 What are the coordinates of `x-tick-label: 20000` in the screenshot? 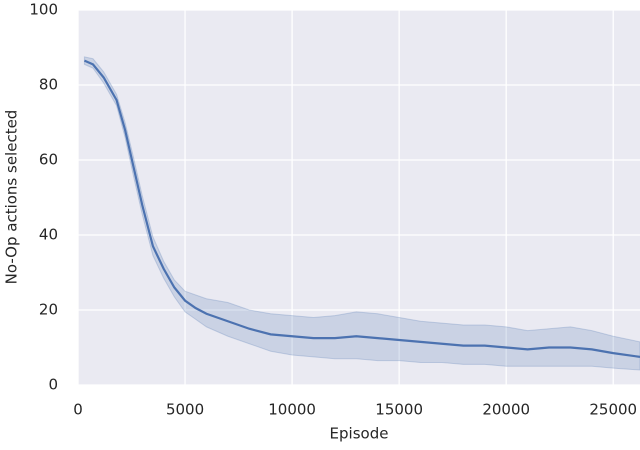 It's located at (506, 410).